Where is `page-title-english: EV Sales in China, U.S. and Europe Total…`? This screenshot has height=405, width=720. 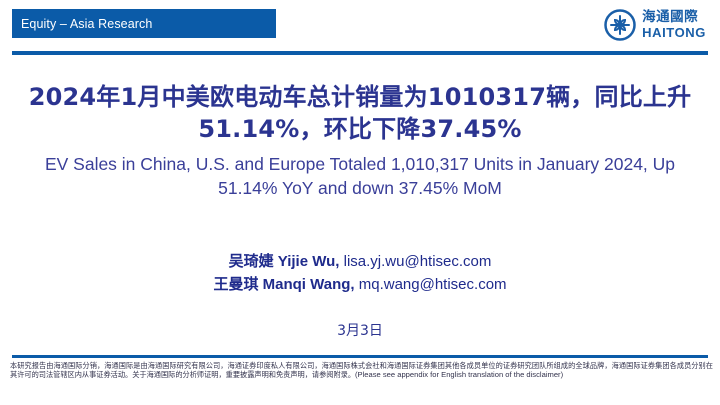 page-title-english: EV Sales in China, U.S. and Europe Total… is located at coordinates (360, 176).